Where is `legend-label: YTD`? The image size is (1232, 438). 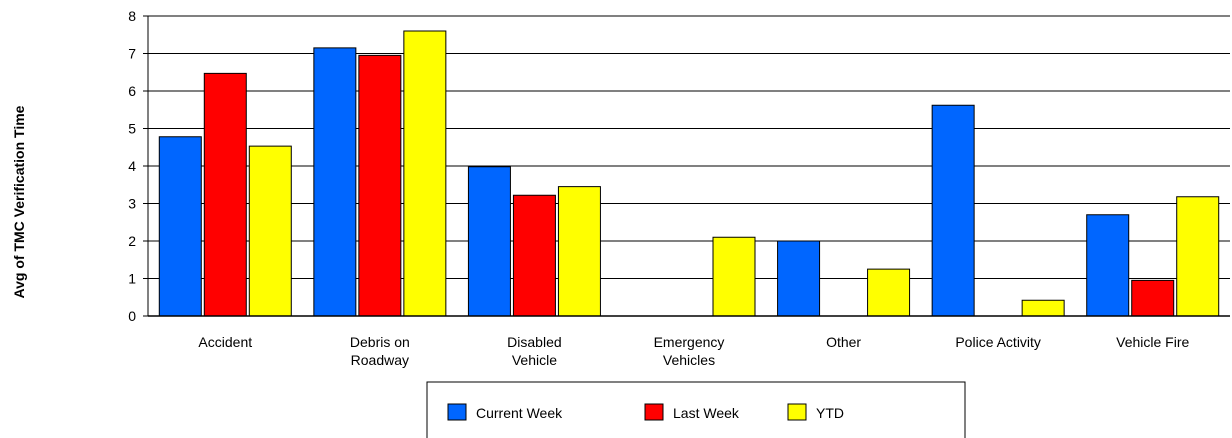 legend-label: YTD is located at coordinates (830, 413).